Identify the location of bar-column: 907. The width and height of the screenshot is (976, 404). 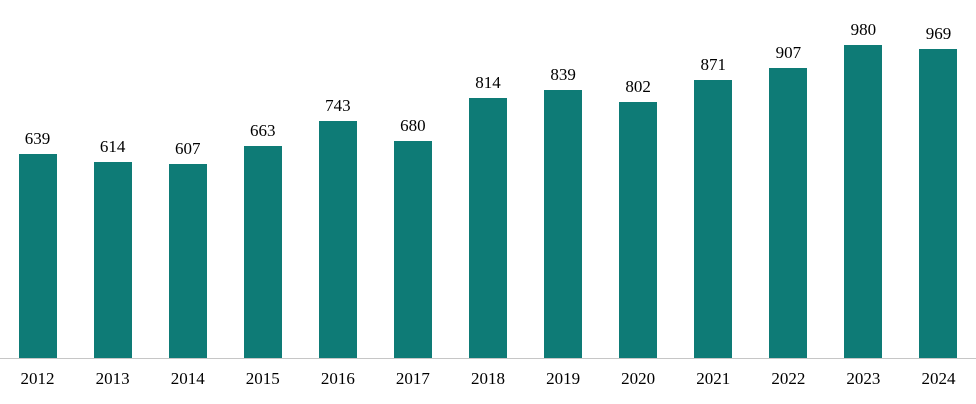
(788, 179).